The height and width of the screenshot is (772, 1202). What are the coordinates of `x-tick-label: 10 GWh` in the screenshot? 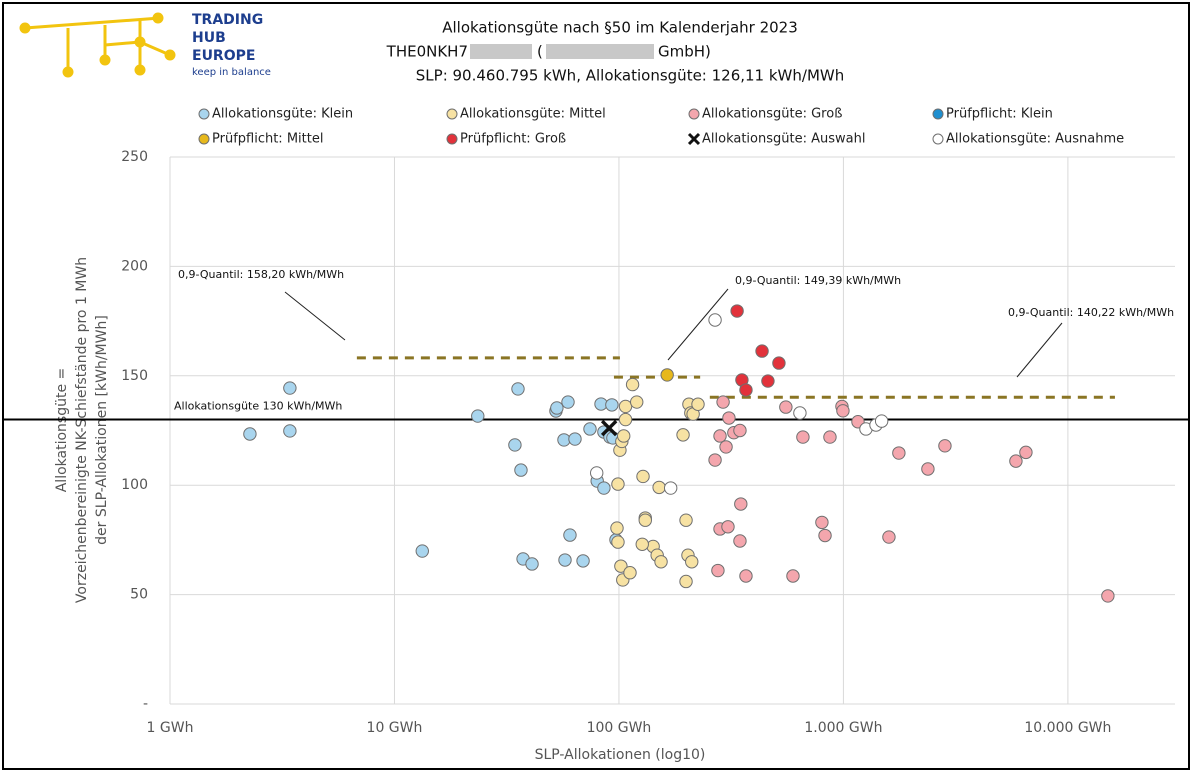 It's located at (395, 728).